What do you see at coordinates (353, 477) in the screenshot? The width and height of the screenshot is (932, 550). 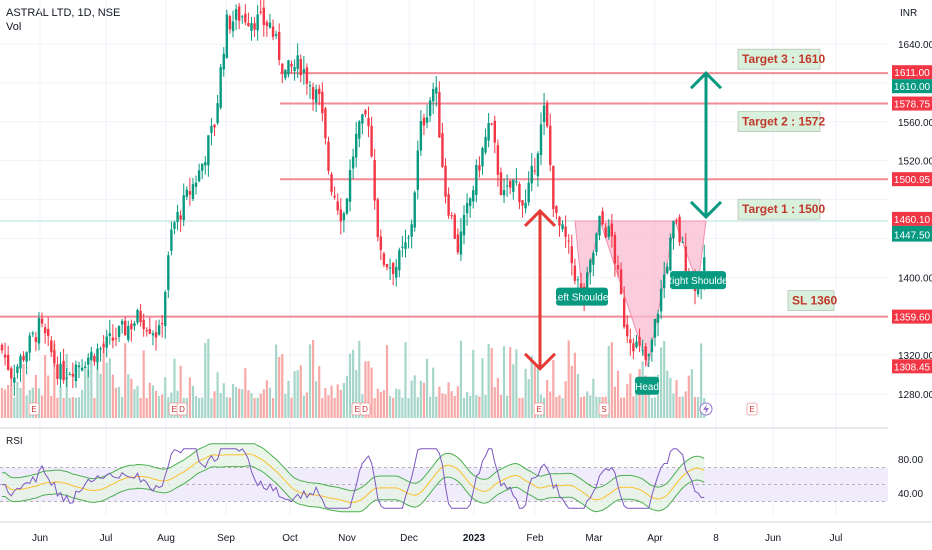 I see `rsi-bb-fill` at bounding box center [353, 477].